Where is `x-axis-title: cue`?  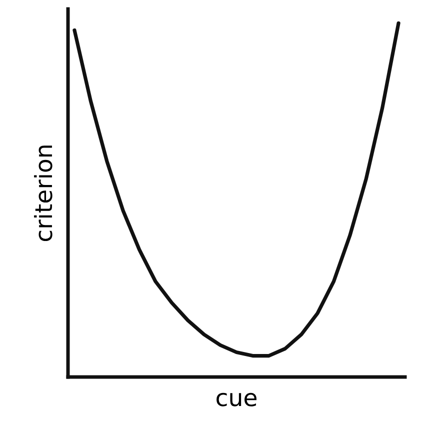 x-axis-title: cue is located at coordinates (236, 399).